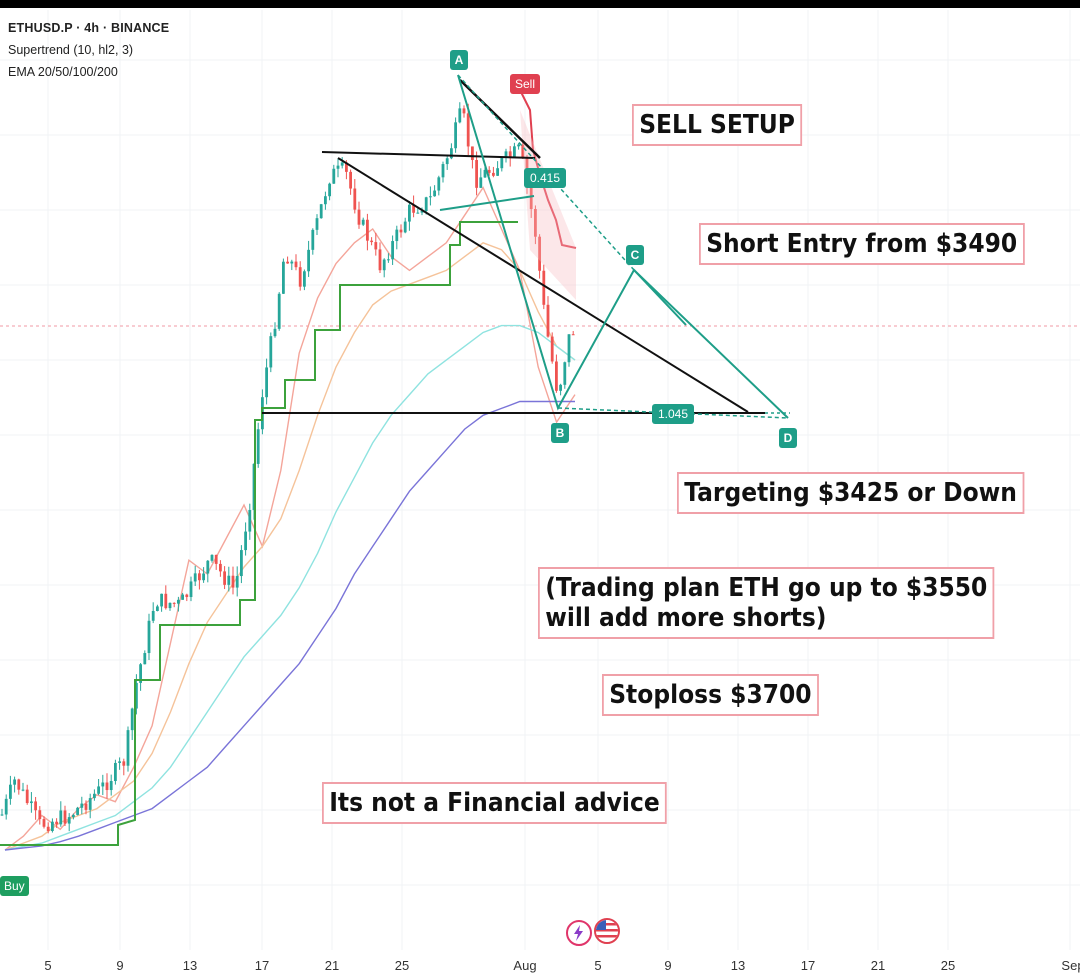  I want to click on x-tick-label-8: 9, so click(668, 965).